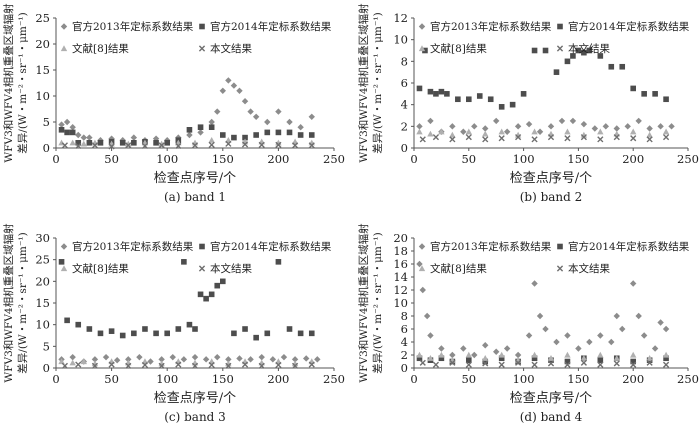 The image size is (700, 423). I want to click on x-axis-label: 检查点序号/个, so click(551, 178).